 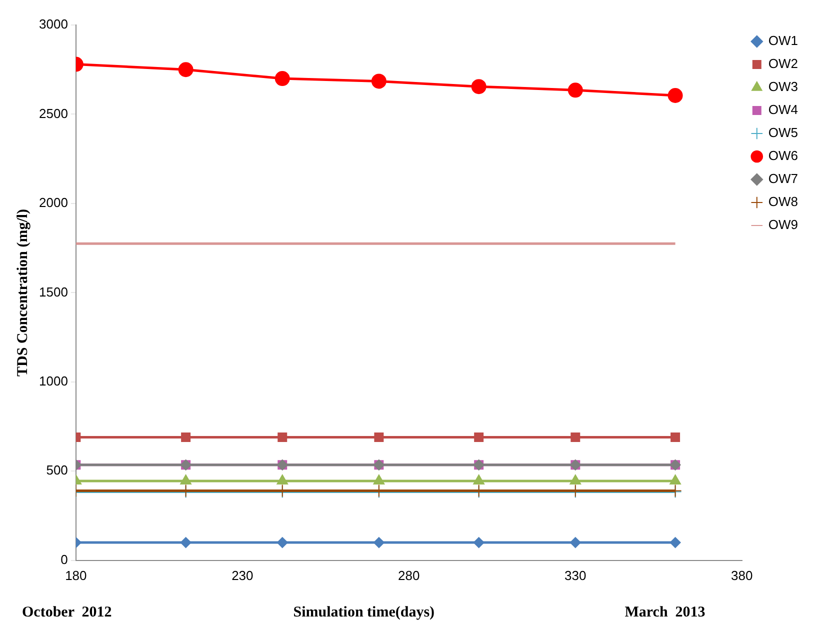 I want to click on x-tick-label: 380, so click(x=742, y=575).